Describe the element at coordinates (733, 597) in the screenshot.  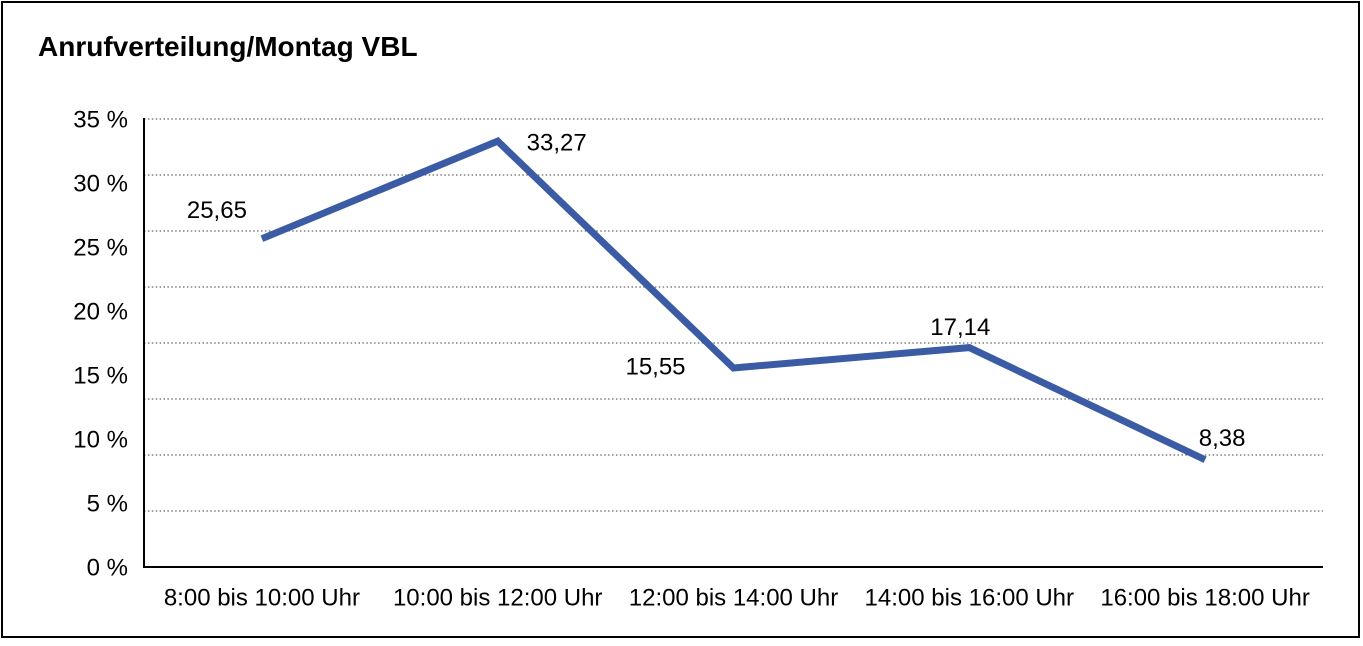
I see `x-axis-label: 12:00 bis 14:00 Uhr` at that location.